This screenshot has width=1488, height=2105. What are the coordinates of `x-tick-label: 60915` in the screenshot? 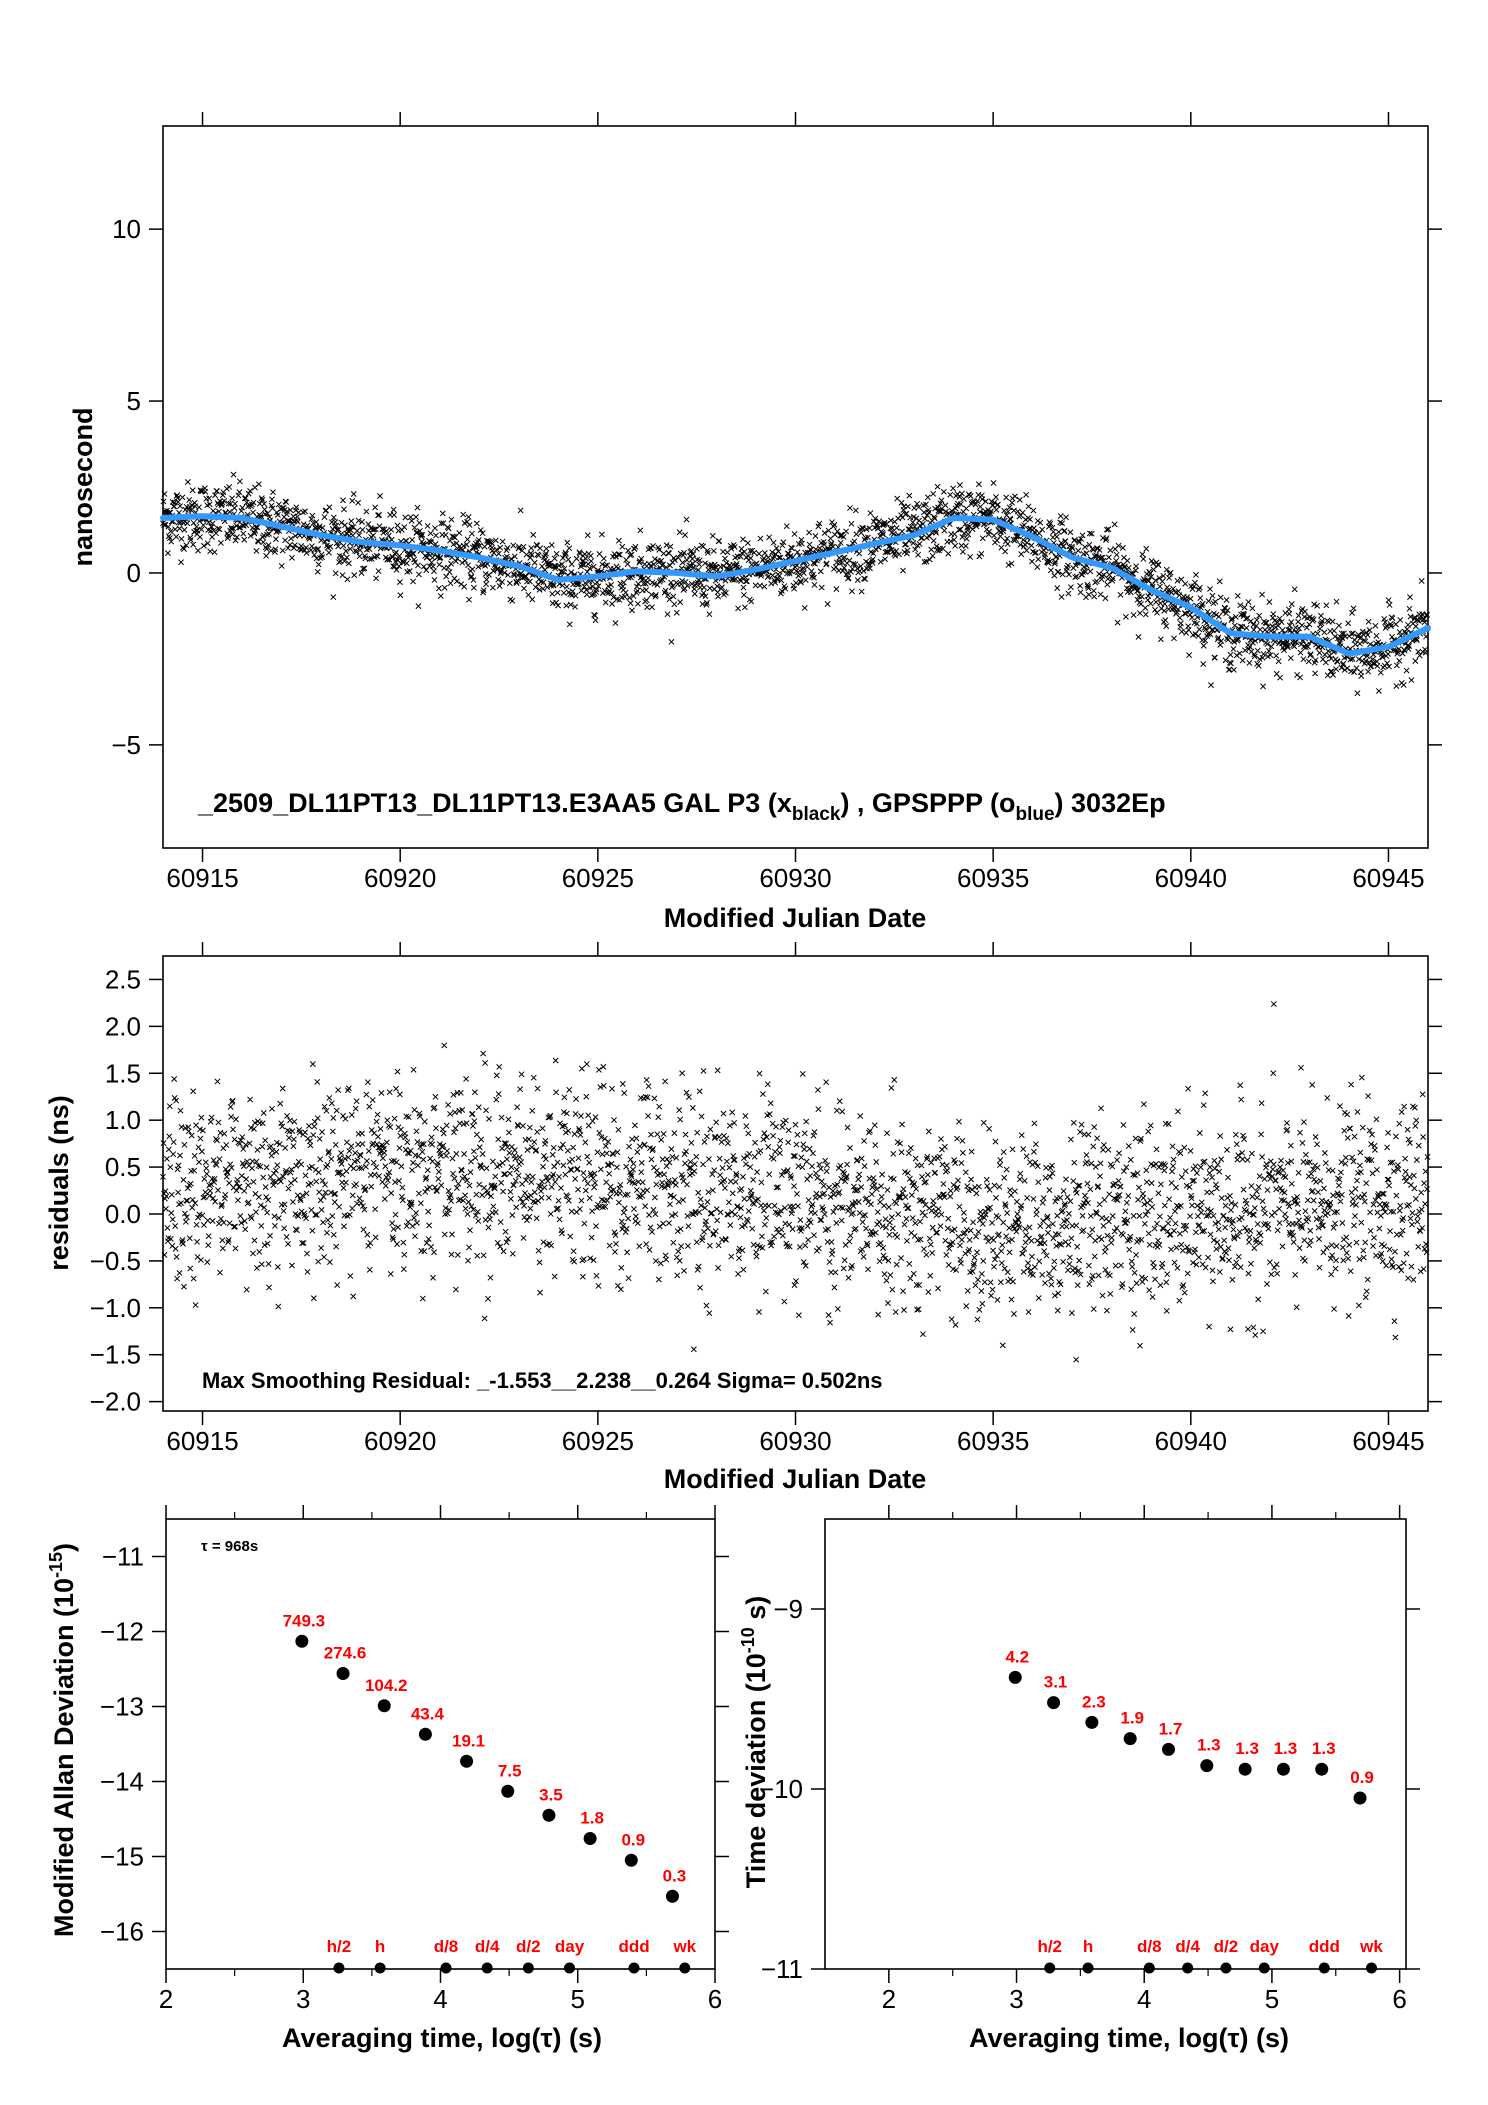 It's located at (202, 1441).